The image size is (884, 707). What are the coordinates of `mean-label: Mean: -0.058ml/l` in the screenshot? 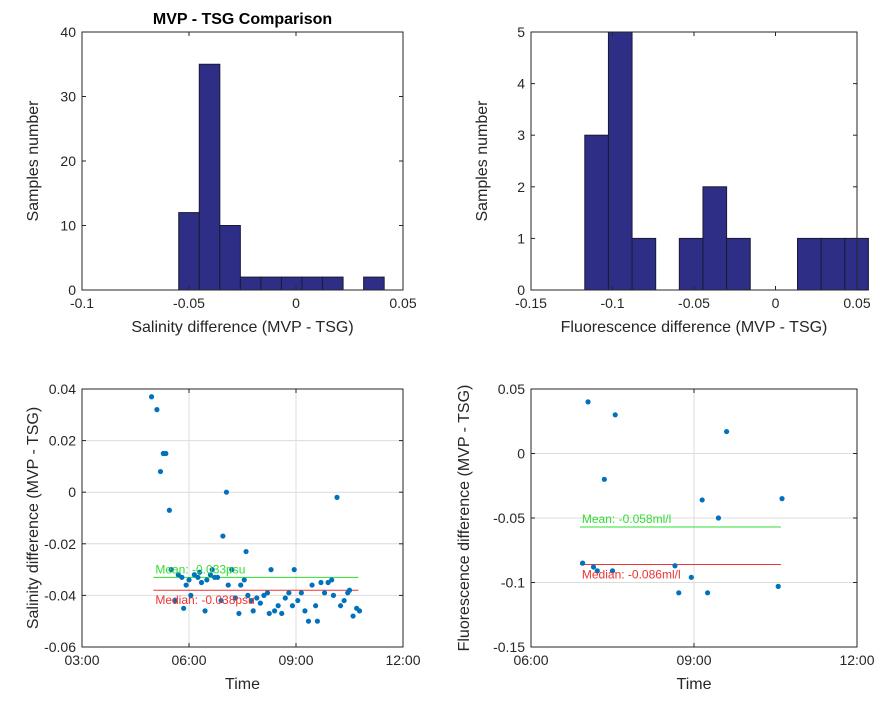 It's located at (626, 519).